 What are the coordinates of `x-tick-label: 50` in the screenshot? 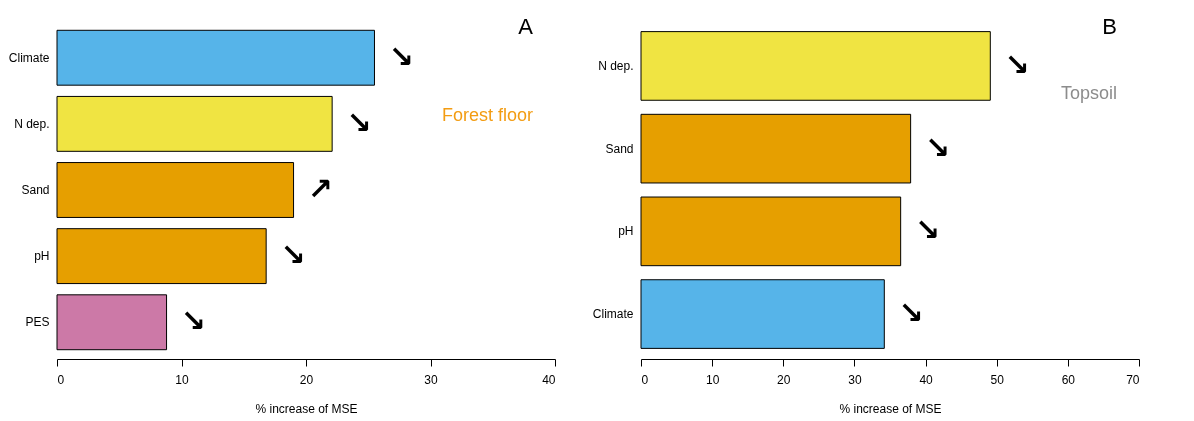 It's located at (997, 379).